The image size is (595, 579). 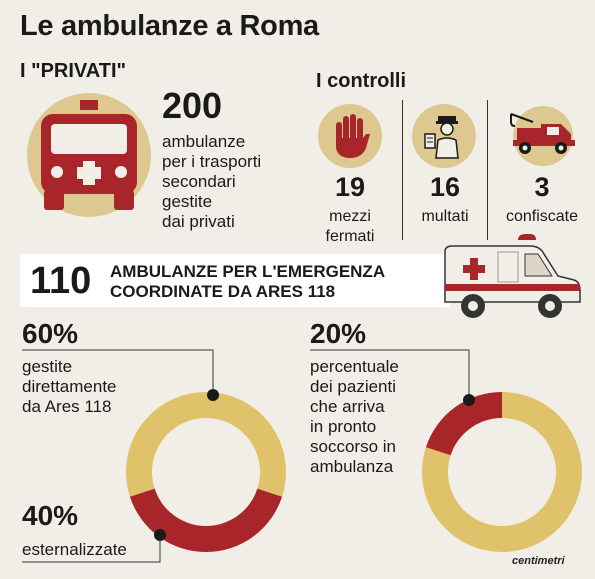 I want to click on chart-label-line: in pronto, so click(x=343, y=426).